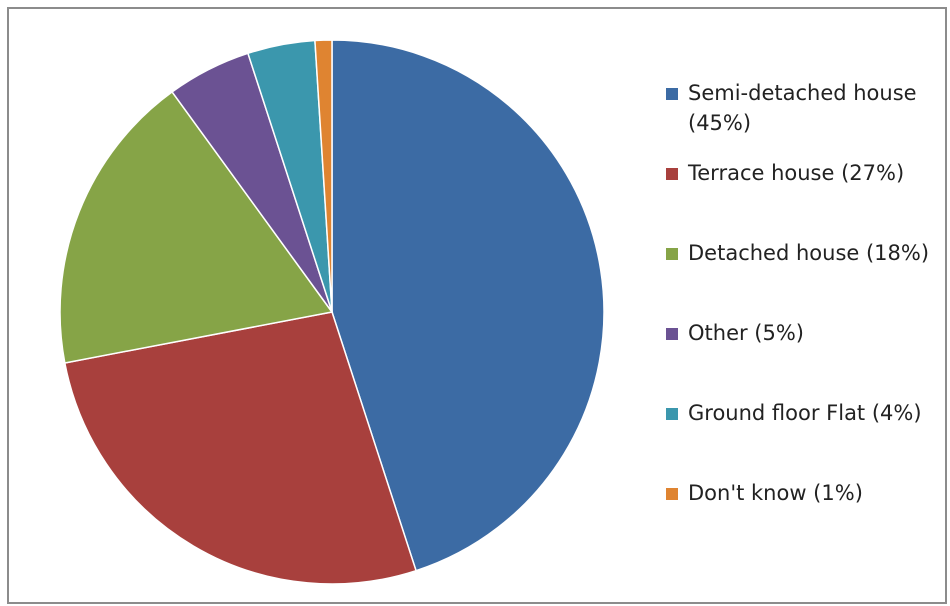  I want to click on pie-slice-detached, so click(196, 227).